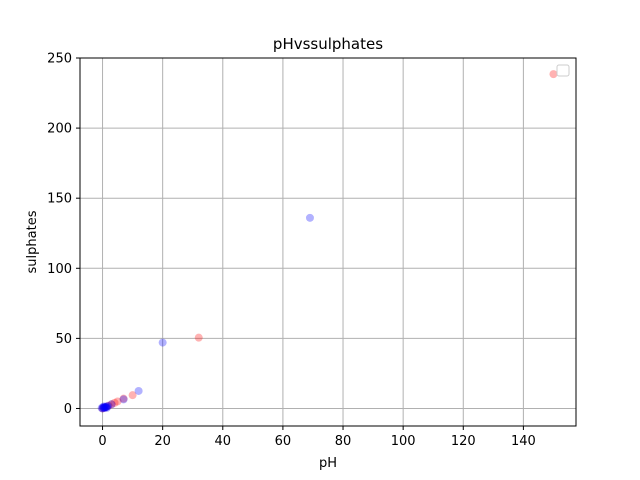 The width and height of the screenshot is (640, 480). What do you see at coordinates (343, 441) in the screenshot?
I see `x-tick-label: 80` at bounding box center [343, 441].